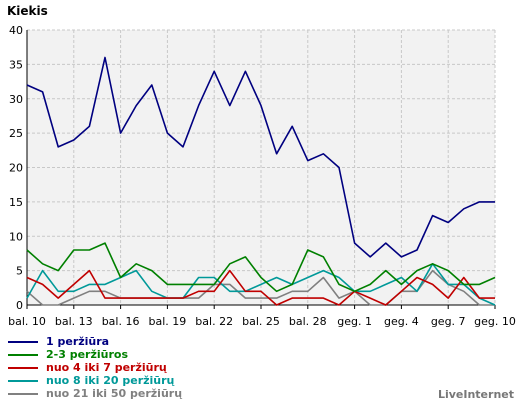 This screenshot has height=405, width=520. What do you see at coordinates (27, 11) in the screenshot?
I see `chart-title: Kiekis` at bounding box center [27, 11].